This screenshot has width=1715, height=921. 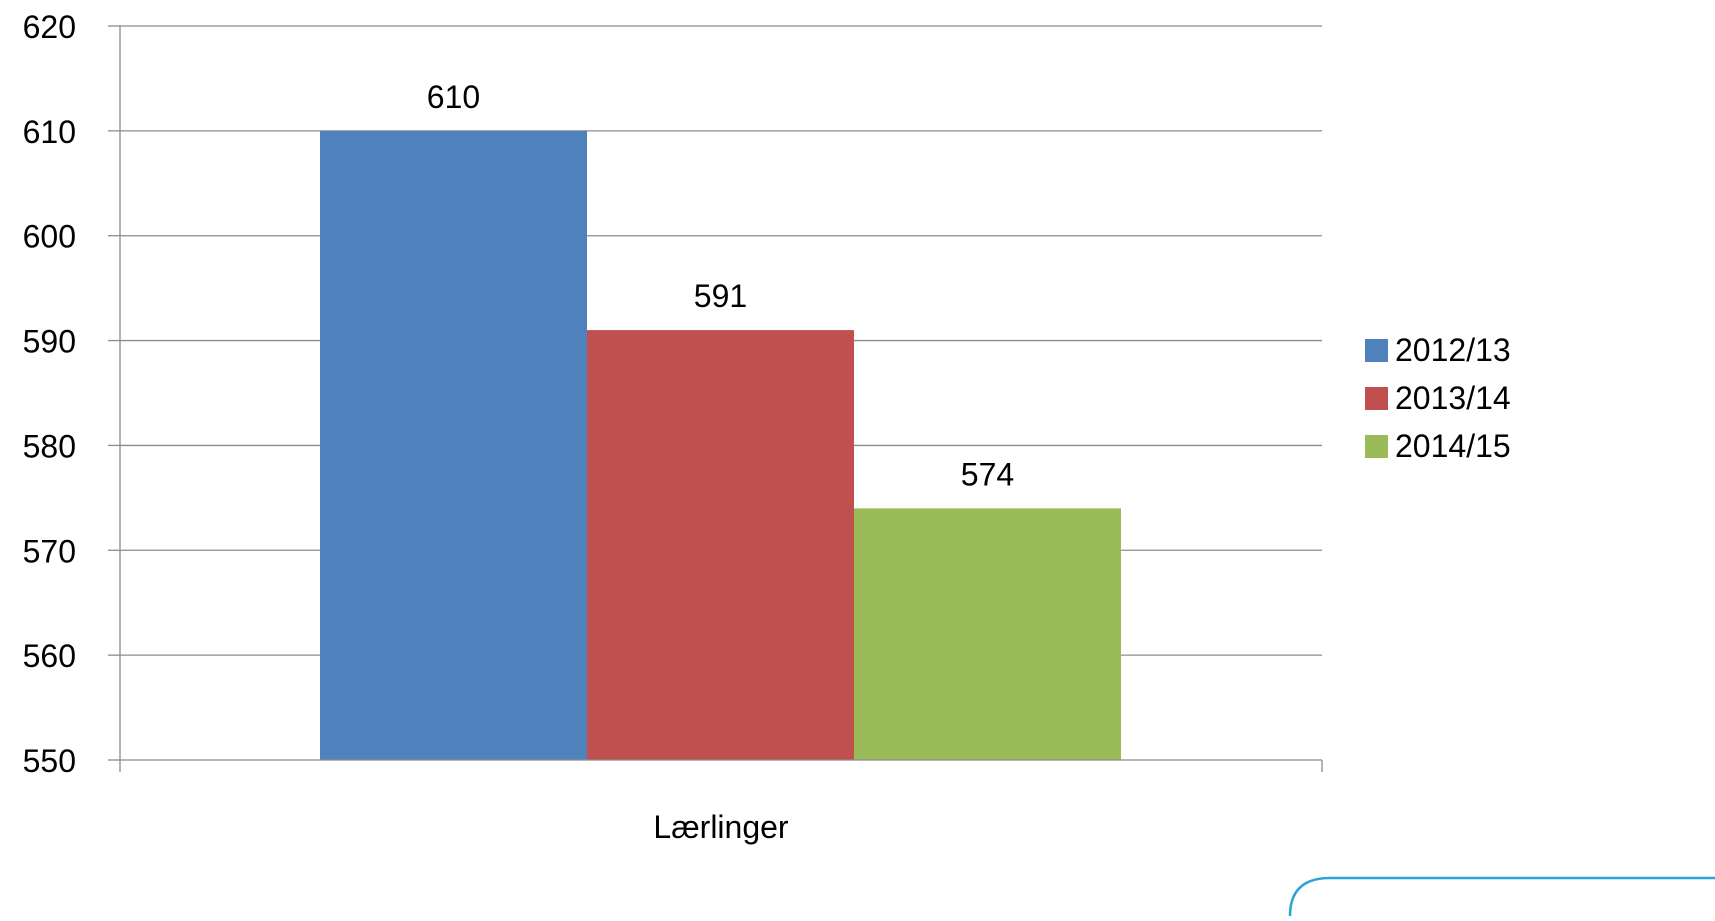 What do you see at coordinates (49, 551) in the screenshot?
I see `y-tick-label-570: 570` at bounding box center [49, 551].